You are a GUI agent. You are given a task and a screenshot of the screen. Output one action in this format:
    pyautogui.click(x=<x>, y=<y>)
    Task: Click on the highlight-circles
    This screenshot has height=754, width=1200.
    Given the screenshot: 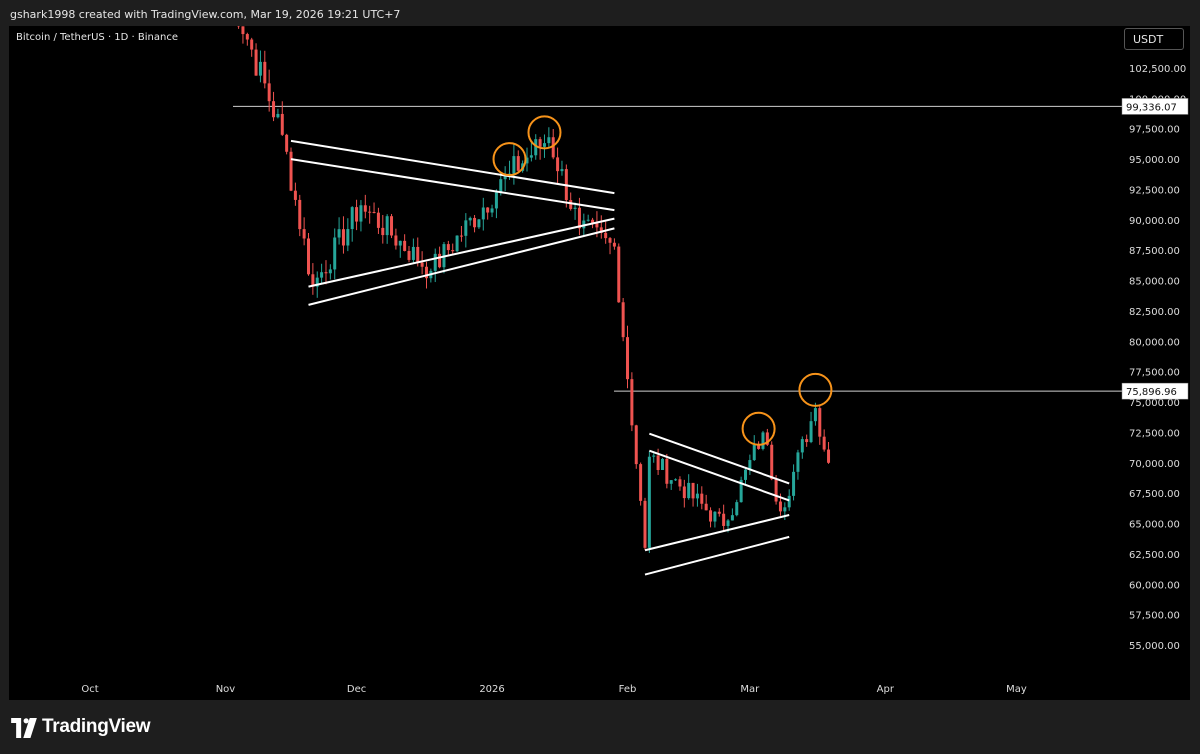 What is the action you would take?
    pyautogui.click(x=662, y=280)
    